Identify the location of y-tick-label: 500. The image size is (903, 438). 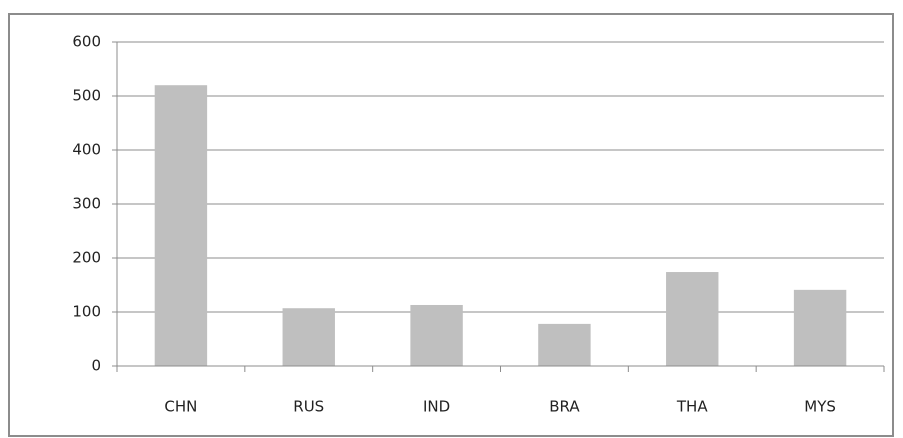
(86, 96).